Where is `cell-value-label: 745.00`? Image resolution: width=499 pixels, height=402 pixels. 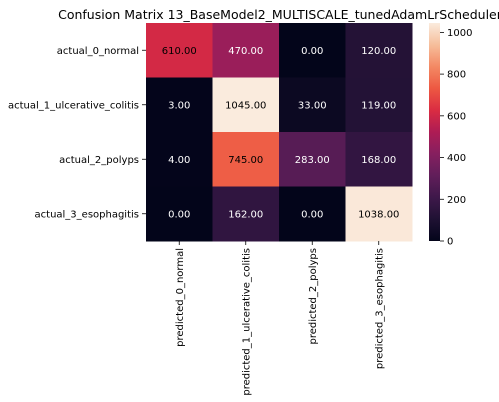 cell-value-label: 745.00 is located at coordinates (245, 160).